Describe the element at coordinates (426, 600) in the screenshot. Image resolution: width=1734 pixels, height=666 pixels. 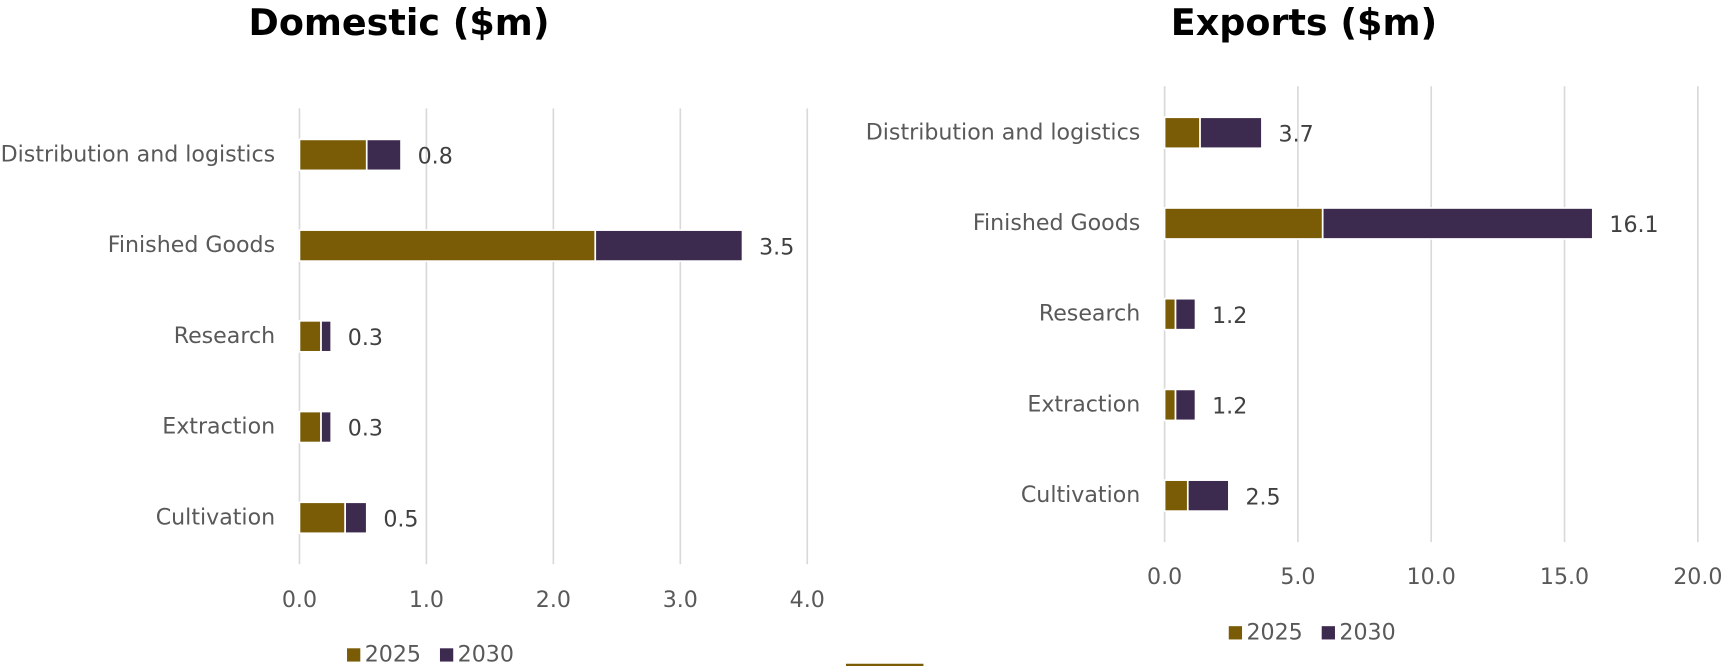
I see `x-tick-label: 1.0` at that location.